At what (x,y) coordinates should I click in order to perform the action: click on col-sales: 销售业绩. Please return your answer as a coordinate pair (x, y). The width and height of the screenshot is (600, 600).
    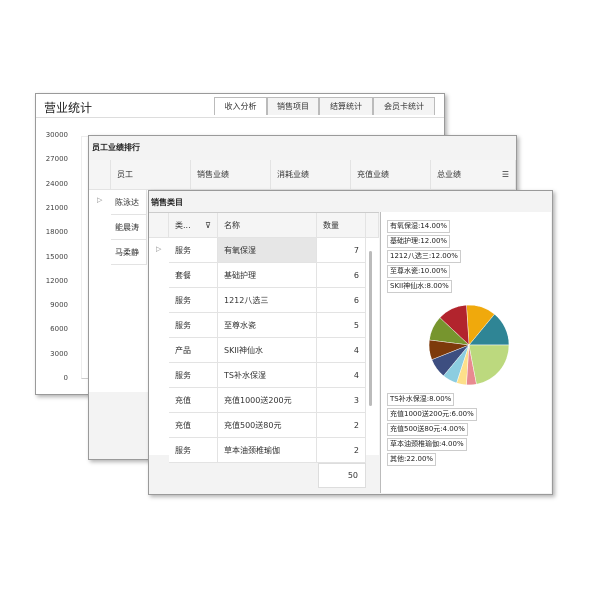
    Looking at the image, I should click on (231, 175).